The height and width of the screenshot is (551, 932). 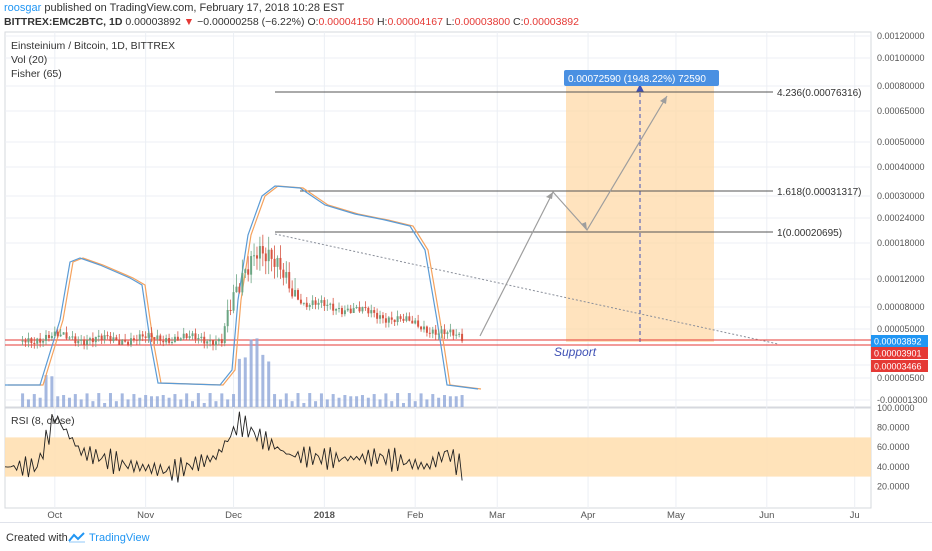 I want to click on price-tick-label: 0.00120000, so click(x=901, y=36).